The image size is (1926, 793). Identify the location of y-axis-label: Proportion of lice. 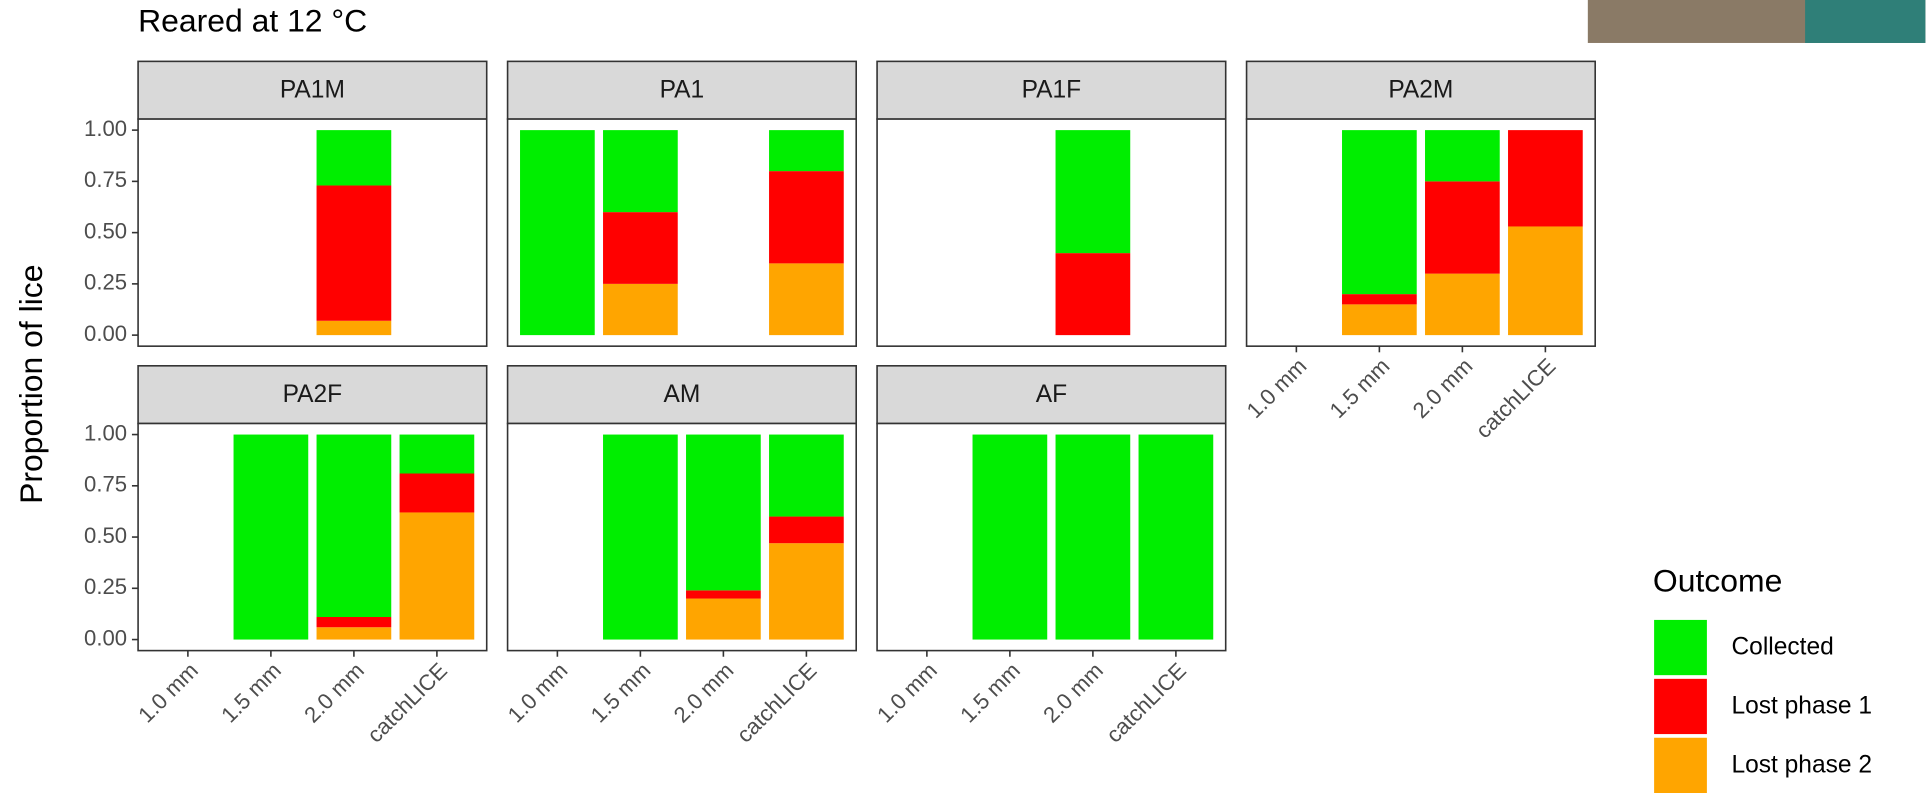
(31, 384).